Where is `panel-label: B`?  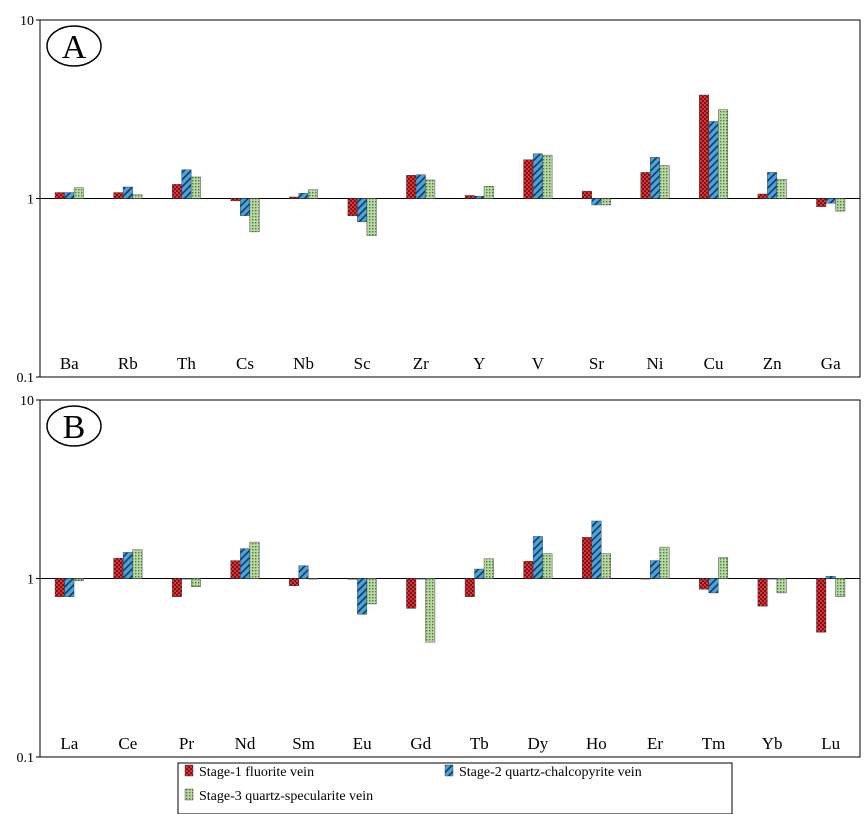 panel-label: B is located at coordinates (74, 427).